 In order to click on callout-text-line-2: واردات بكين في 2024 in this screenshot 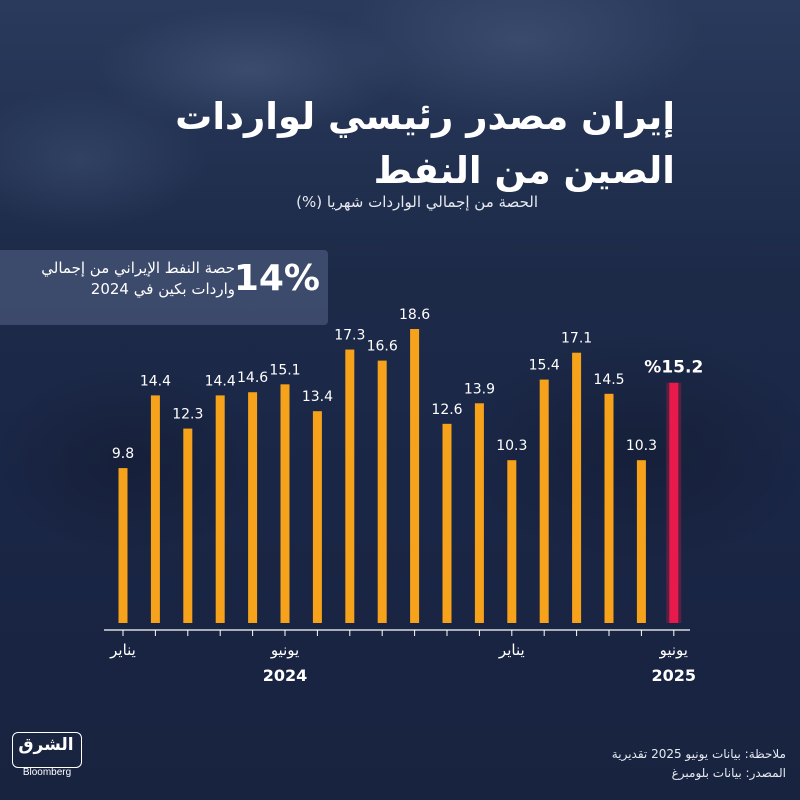, I will do `click(162, 289)`.